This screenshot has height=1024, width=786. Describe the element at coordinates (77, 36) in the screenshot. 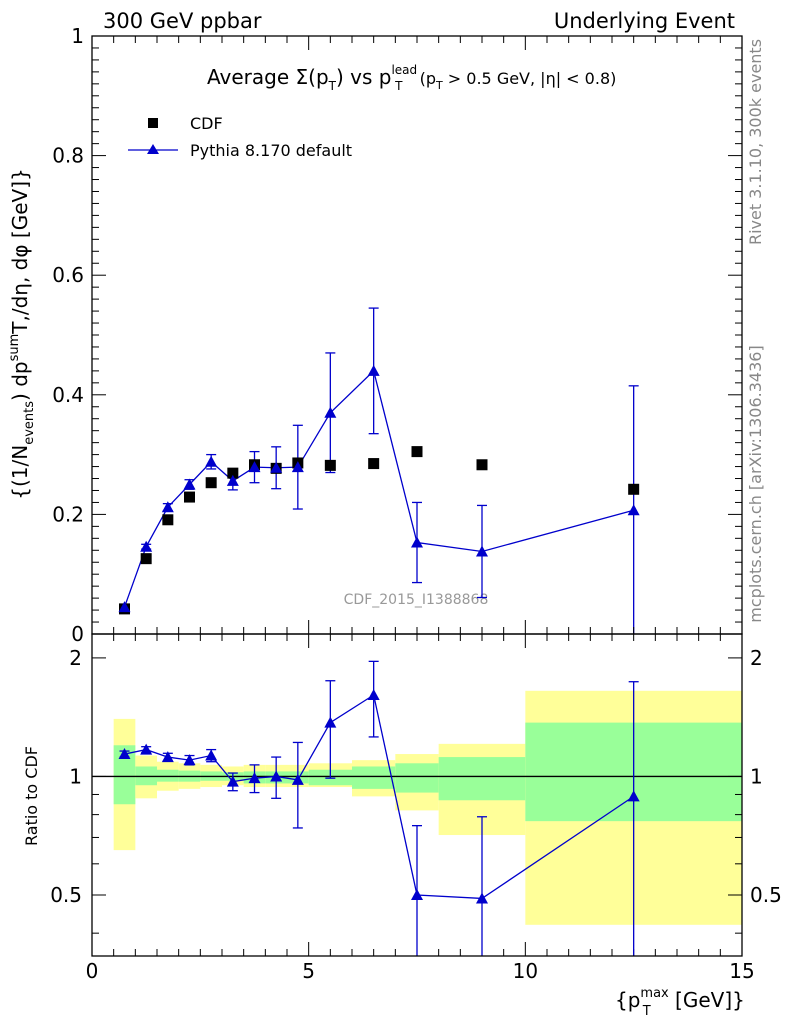

I see `main-y-tick-label: 1` at that location.